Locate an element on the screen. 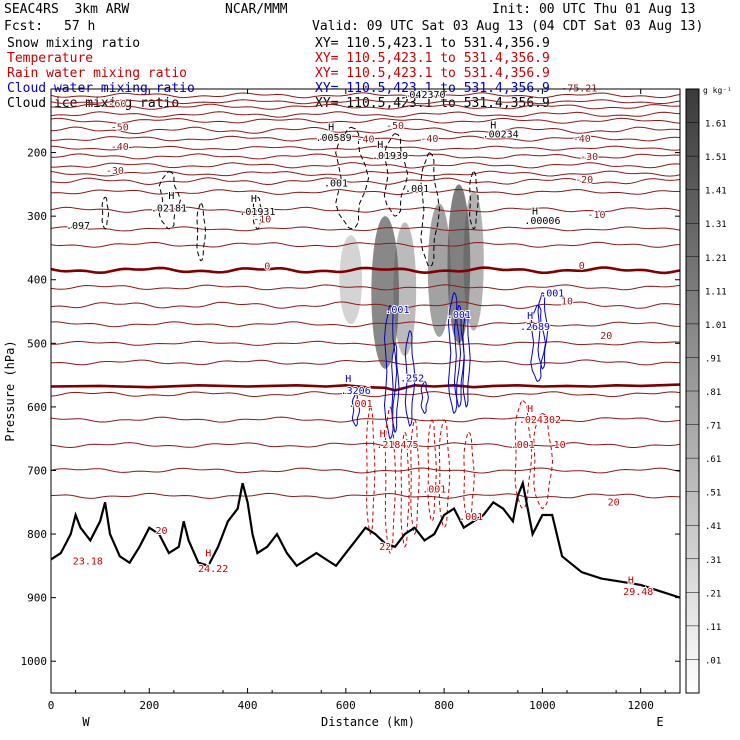  colorbar-label: 1.51 is located at coordinates (716, 158).